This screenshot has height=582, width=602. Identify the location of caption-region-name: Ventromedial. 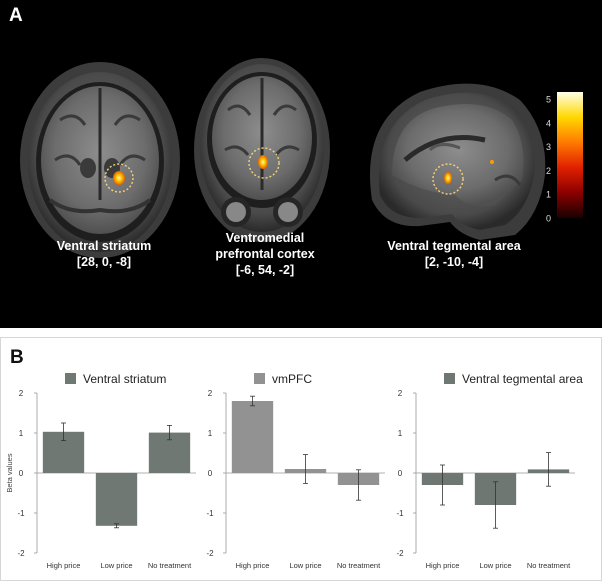
(265, 238).